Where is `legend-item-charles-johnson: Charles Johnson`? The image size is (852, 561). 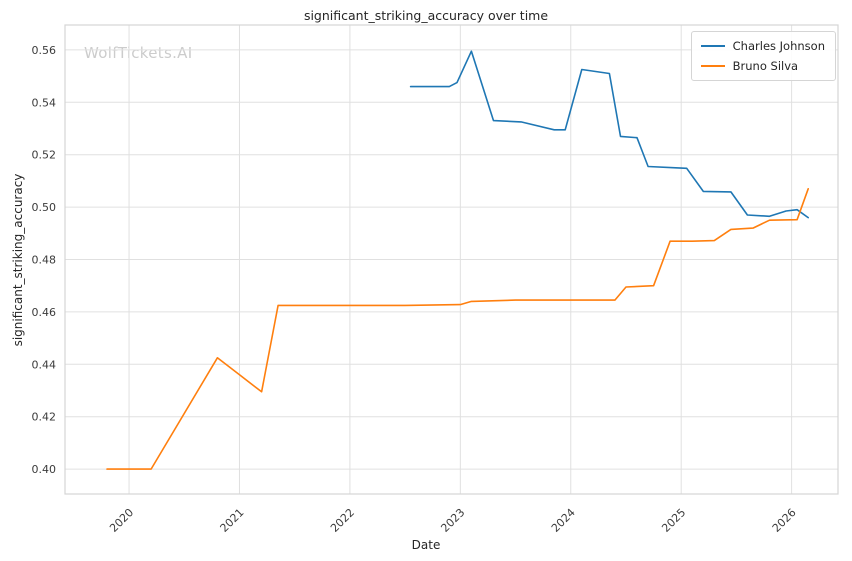 legend-item-charles-johnson: Charles Johnson is located at coordinates (762, 46).